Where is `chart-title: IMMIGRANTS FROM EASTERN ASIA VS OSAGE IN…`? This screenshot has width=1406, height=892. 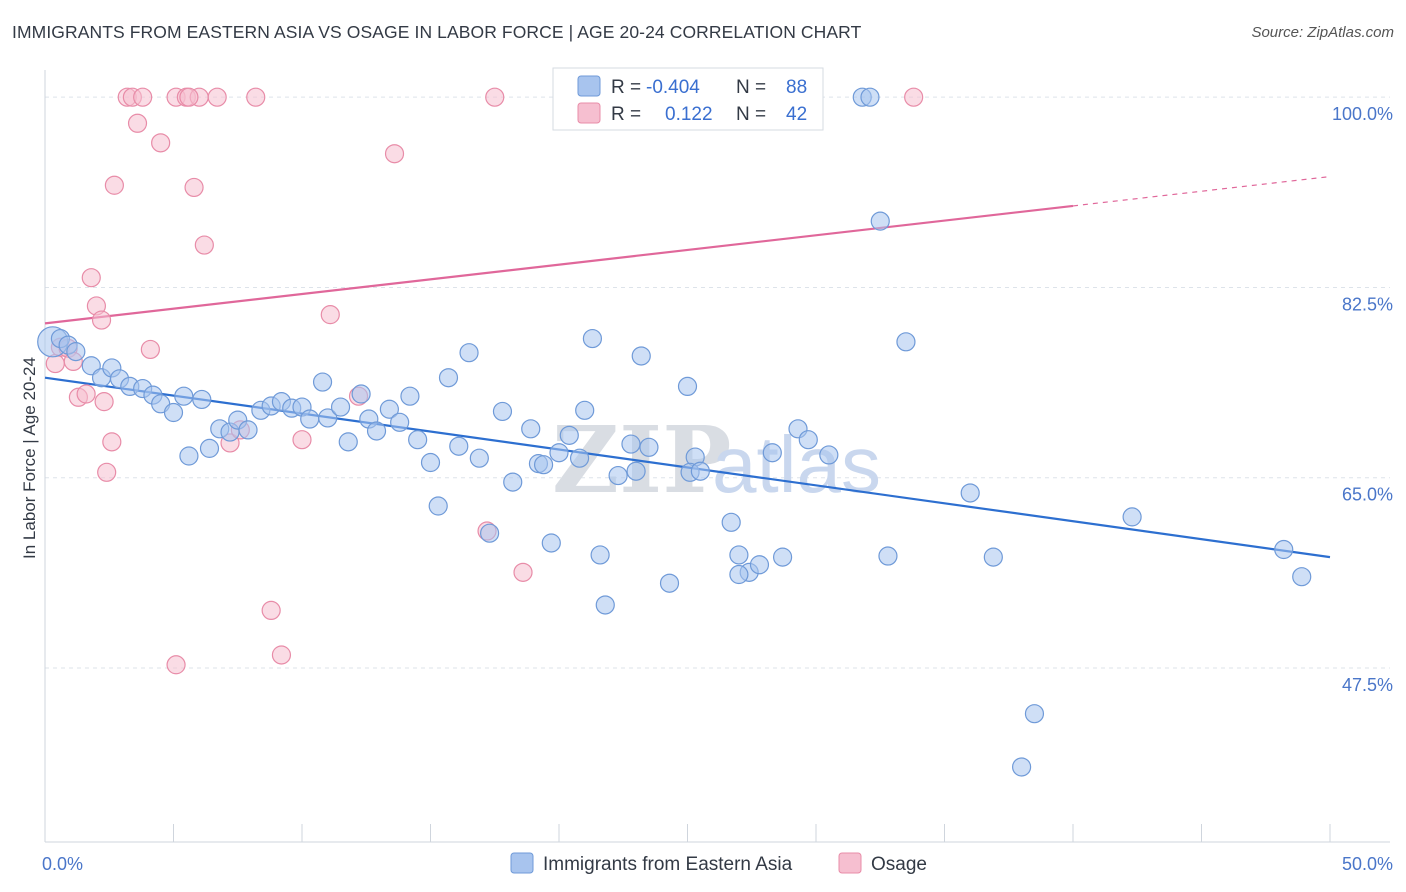
chart-title: IMMIGRANTS FROM EASTERN ASIA VS OSAGE IN… is located at coordinates (437, 32).